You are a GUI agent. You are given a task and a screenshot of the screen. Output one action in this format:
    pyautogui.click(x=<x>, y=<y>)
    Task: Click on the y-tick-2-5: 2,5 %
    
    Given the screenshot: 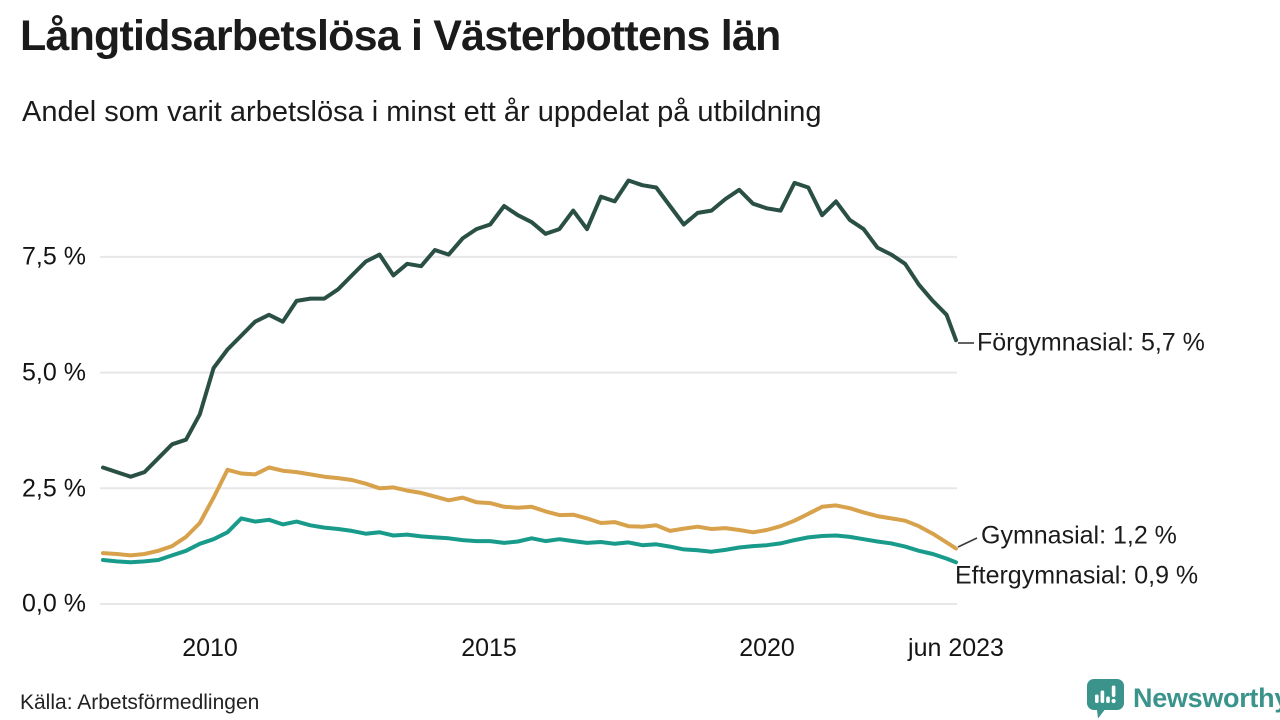 What is the action you would take?
    pyautogui.click(x=54, y=488)
    